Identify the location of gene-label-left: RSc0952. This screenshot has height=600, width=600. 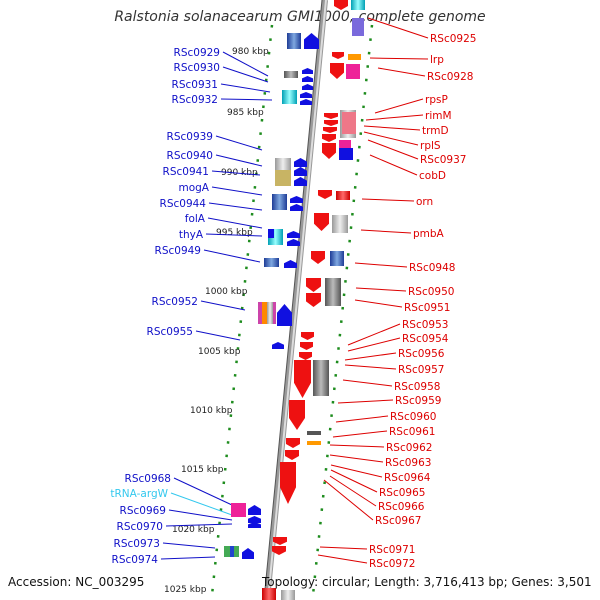
(175, 302).